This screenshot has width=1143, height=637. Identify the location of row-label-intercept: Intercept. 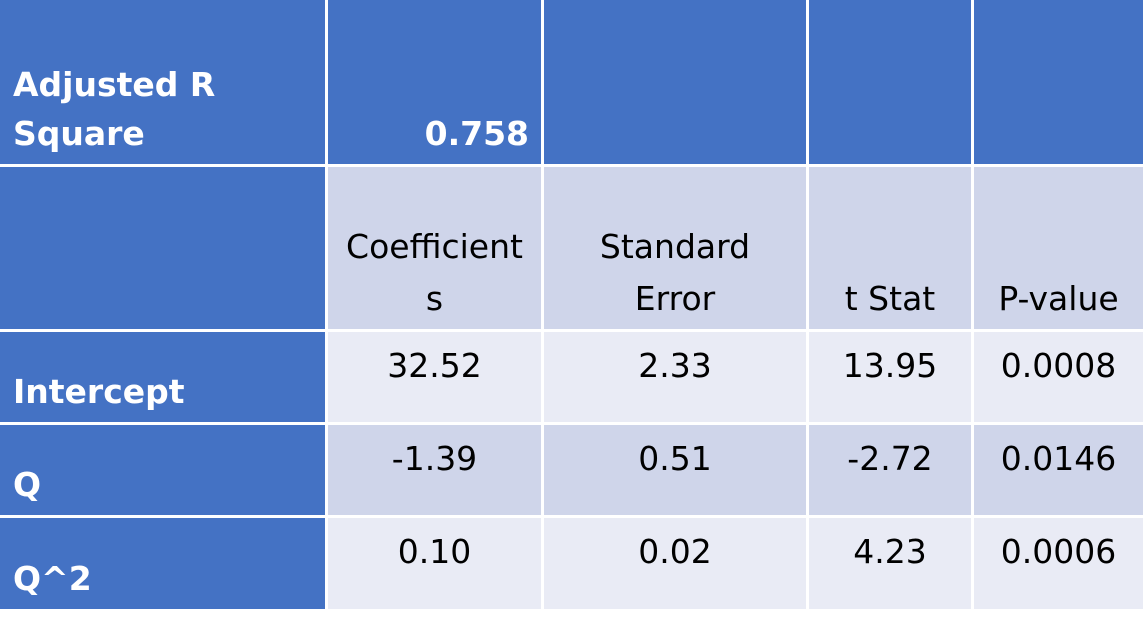
(162, 377).